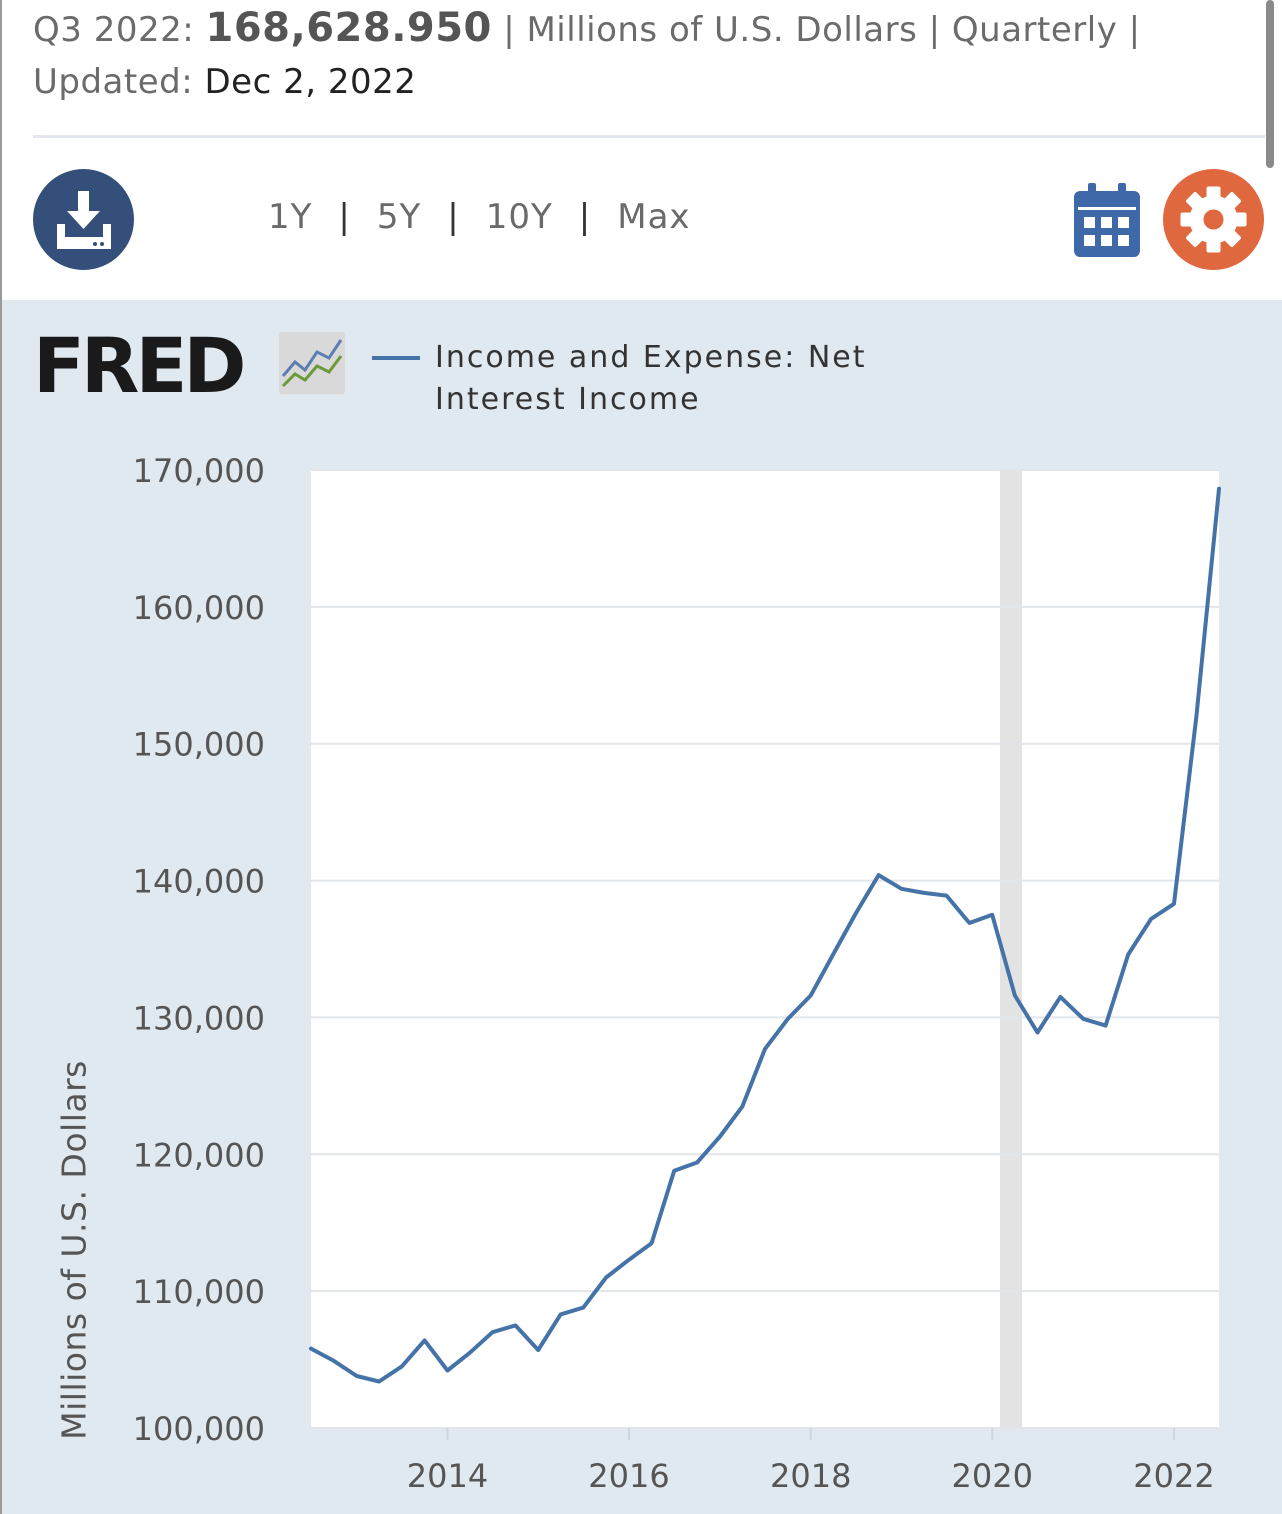 This screenshot has height=1514, width=1282. I want to click on units-frequency: | Millions of U.S. Dollars | Quarterly |, so click(822, 30).